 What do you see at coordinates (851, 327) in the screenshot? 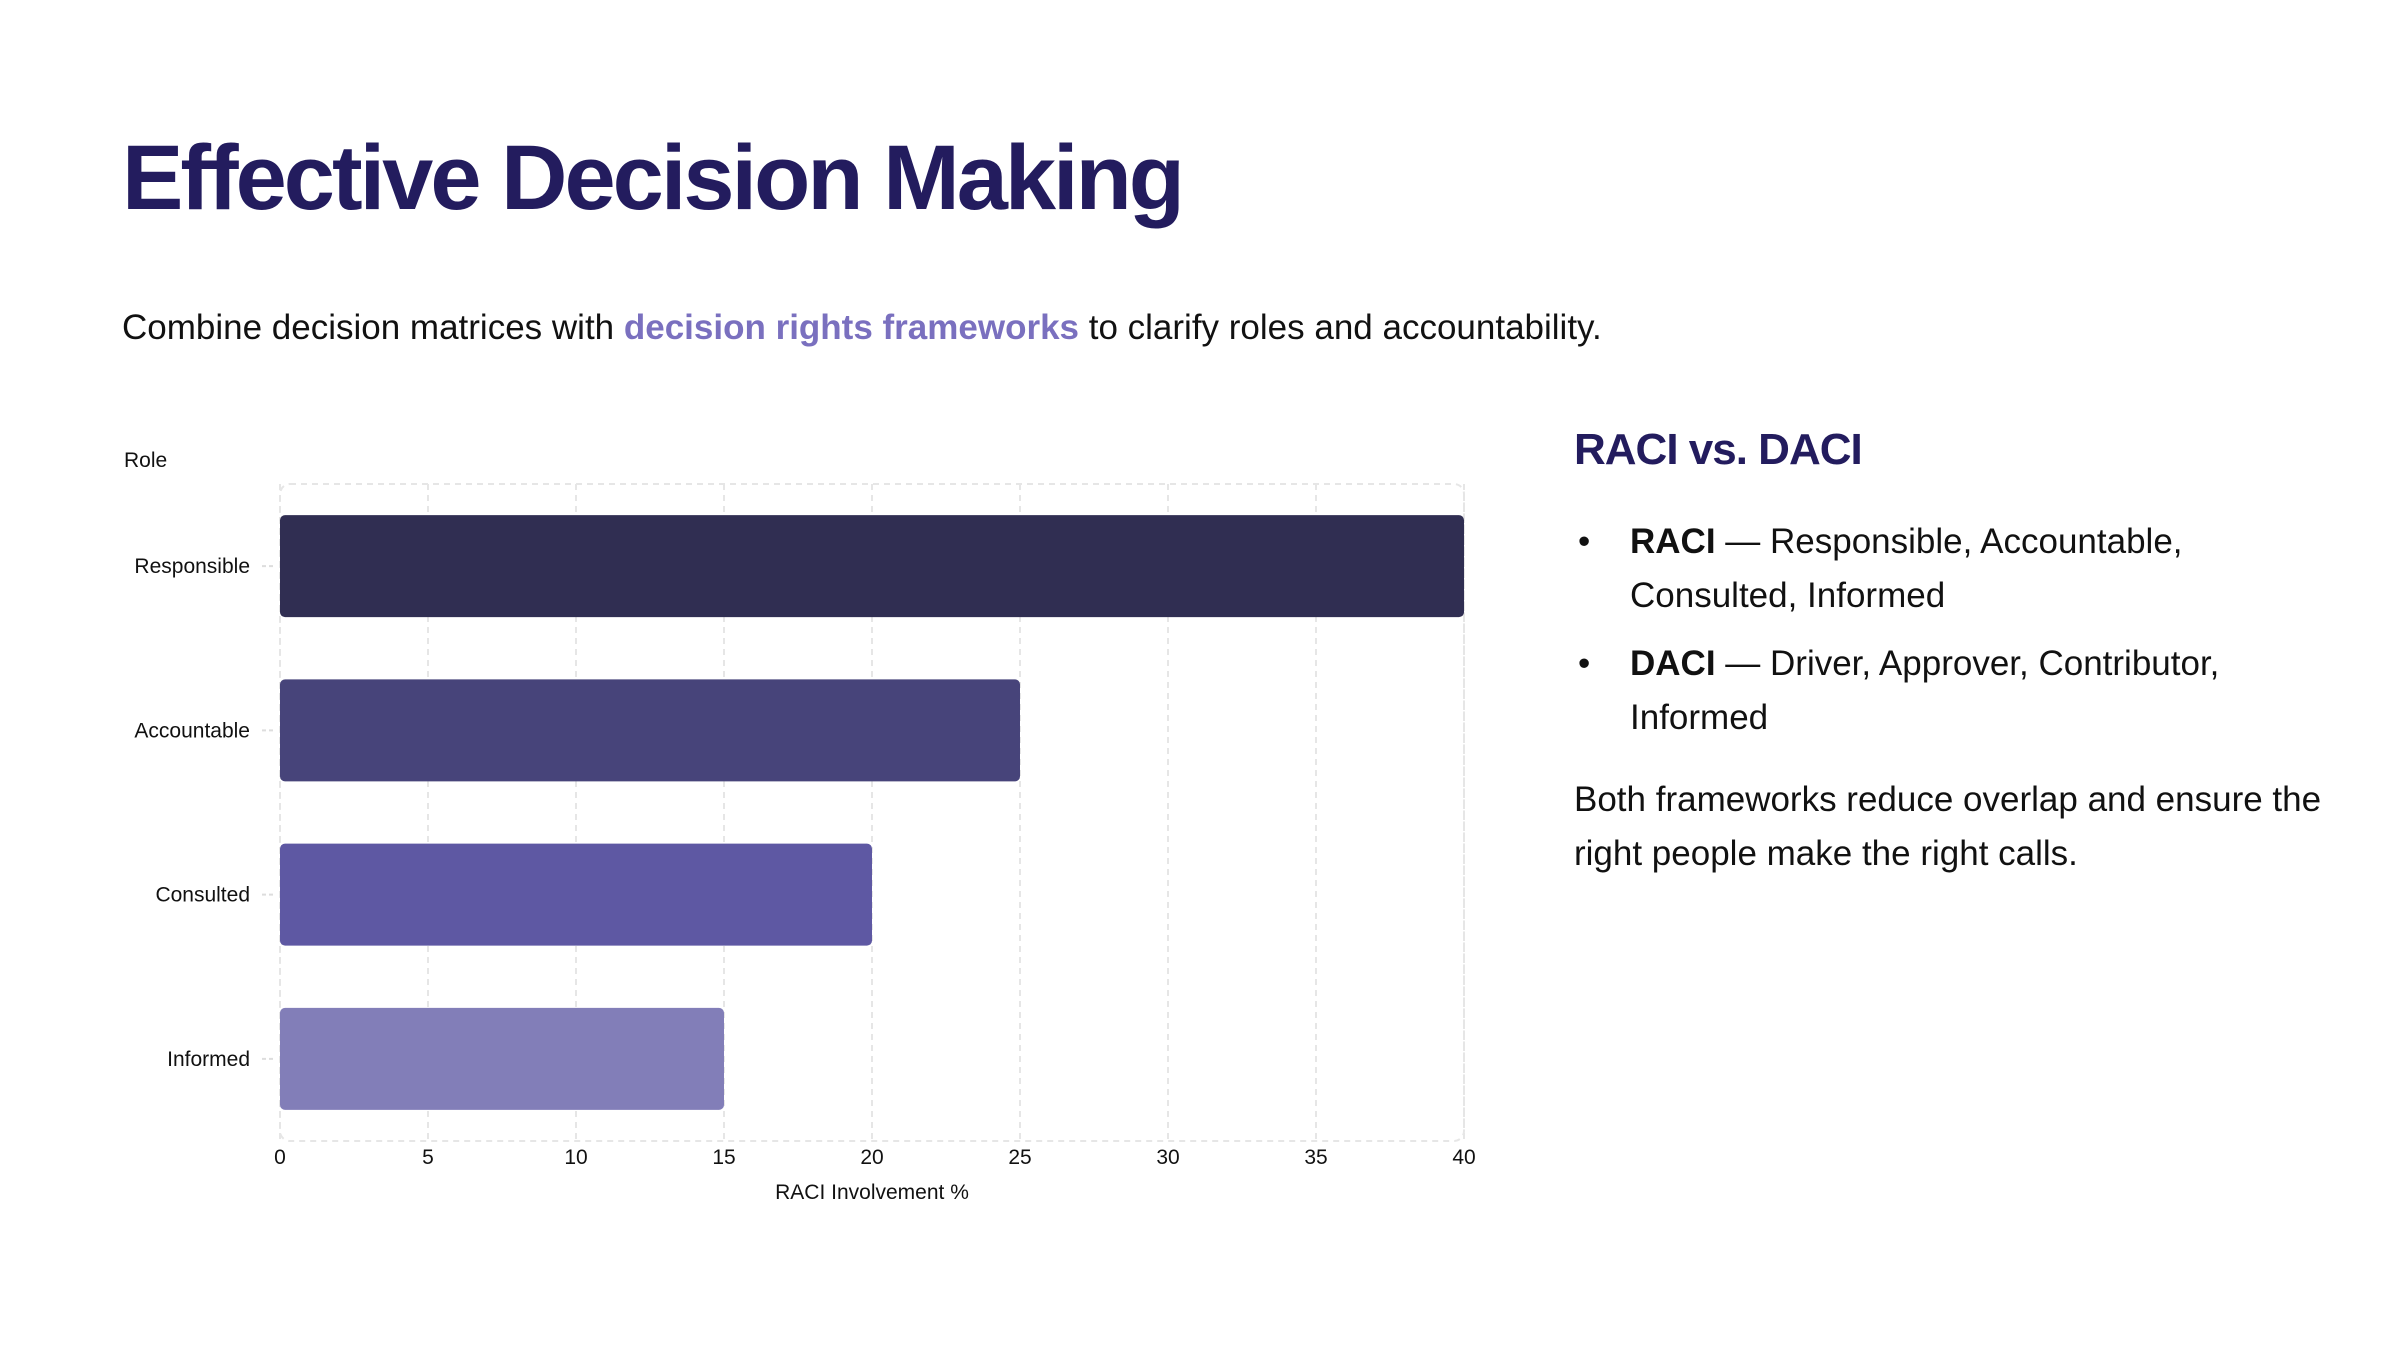
I see `subtitle-highlight: decision rights frameworks` at bounding box center [851, 327].